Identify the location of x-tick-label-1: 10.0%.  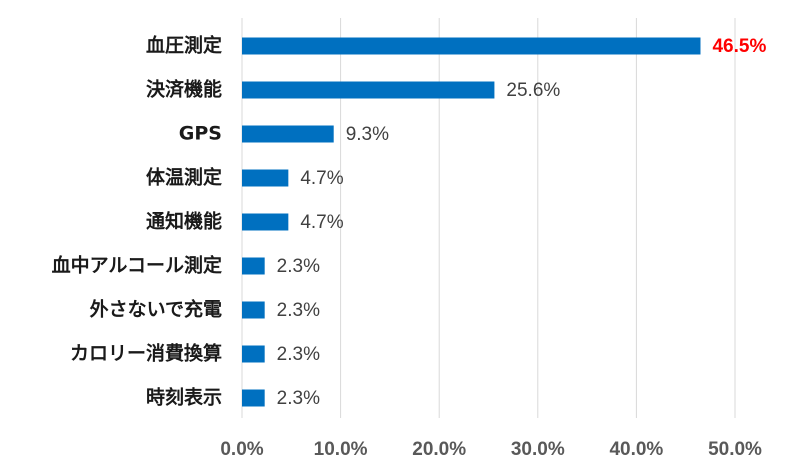
(341, 449).